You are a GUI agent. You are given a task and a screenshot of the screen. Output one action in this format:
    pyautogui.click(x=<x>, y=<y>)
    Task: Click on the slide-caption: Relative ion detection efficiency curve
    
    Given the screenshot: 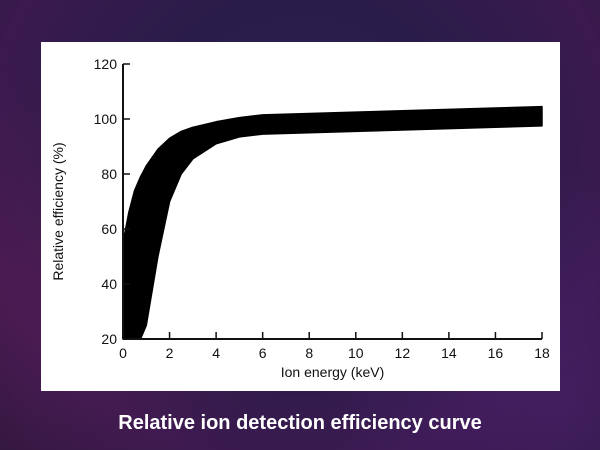 What is the action you would take?
    pyautogui.click(x=300, y=423)
    